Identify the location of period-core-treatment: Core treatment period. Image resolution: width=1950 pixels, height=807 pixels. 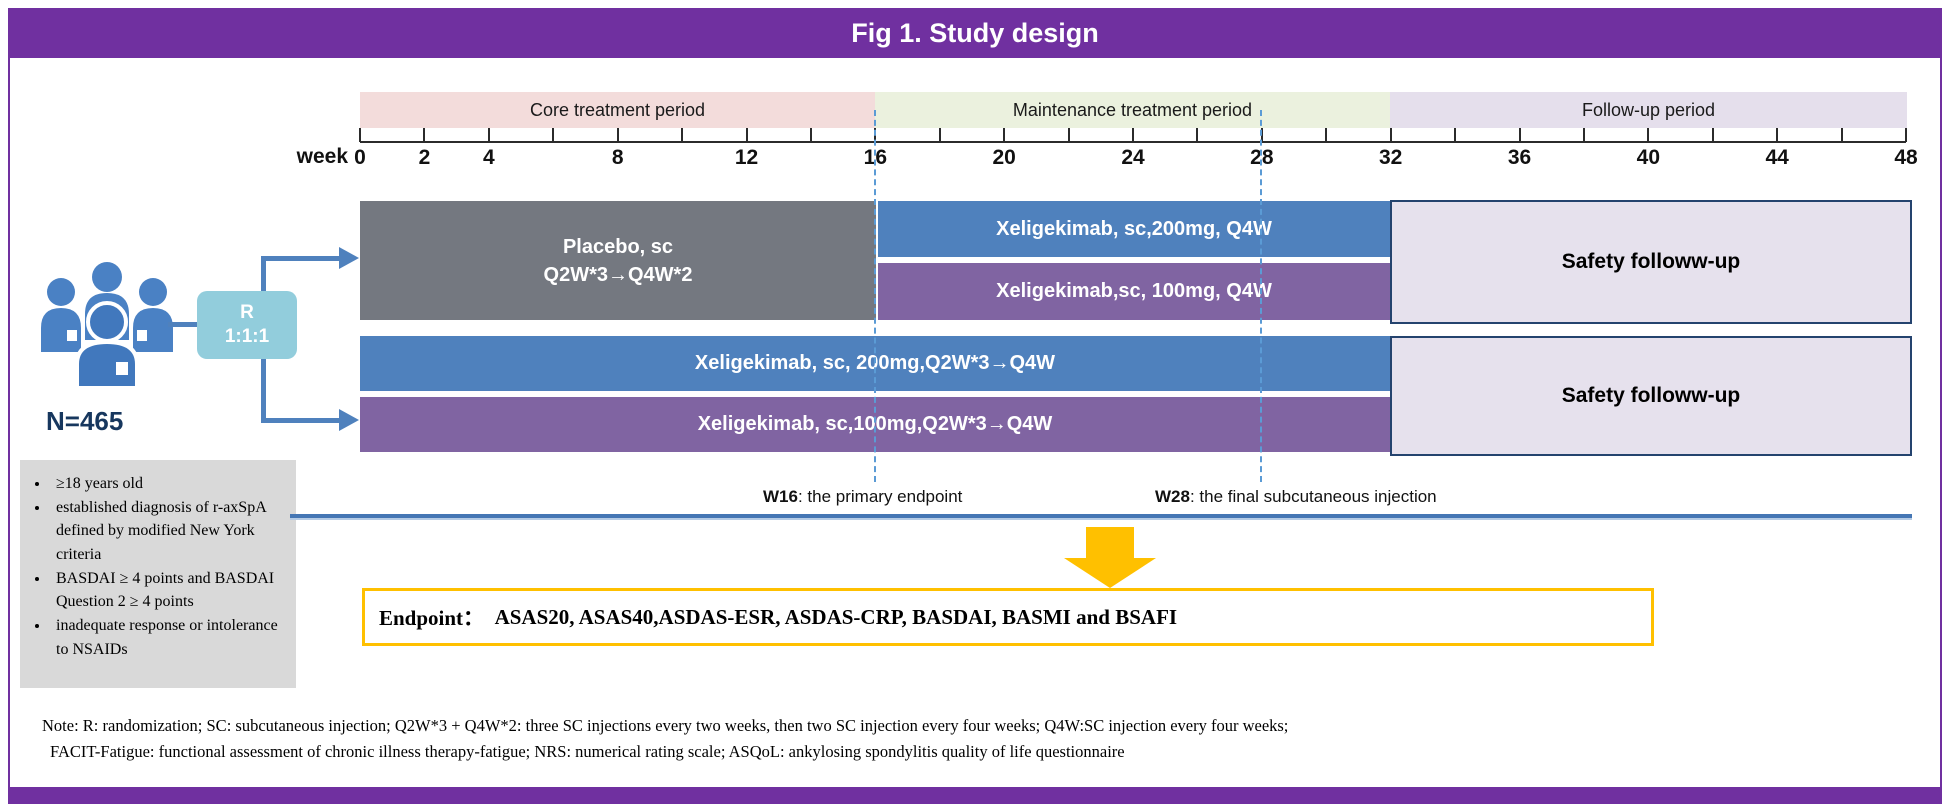
(617, 110).